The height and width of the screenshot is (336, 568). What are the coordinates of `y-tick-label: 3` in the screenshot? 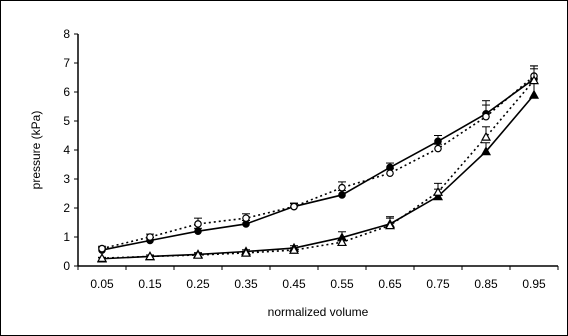 It's located at (66, 179).